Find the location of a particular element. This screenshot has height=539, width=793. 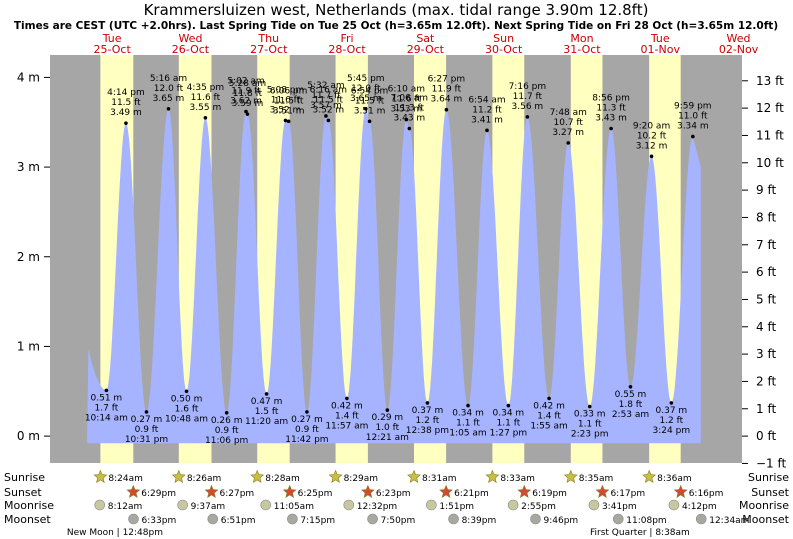

tide-ft: 11.2 ft is located at coordinates (487, 110).